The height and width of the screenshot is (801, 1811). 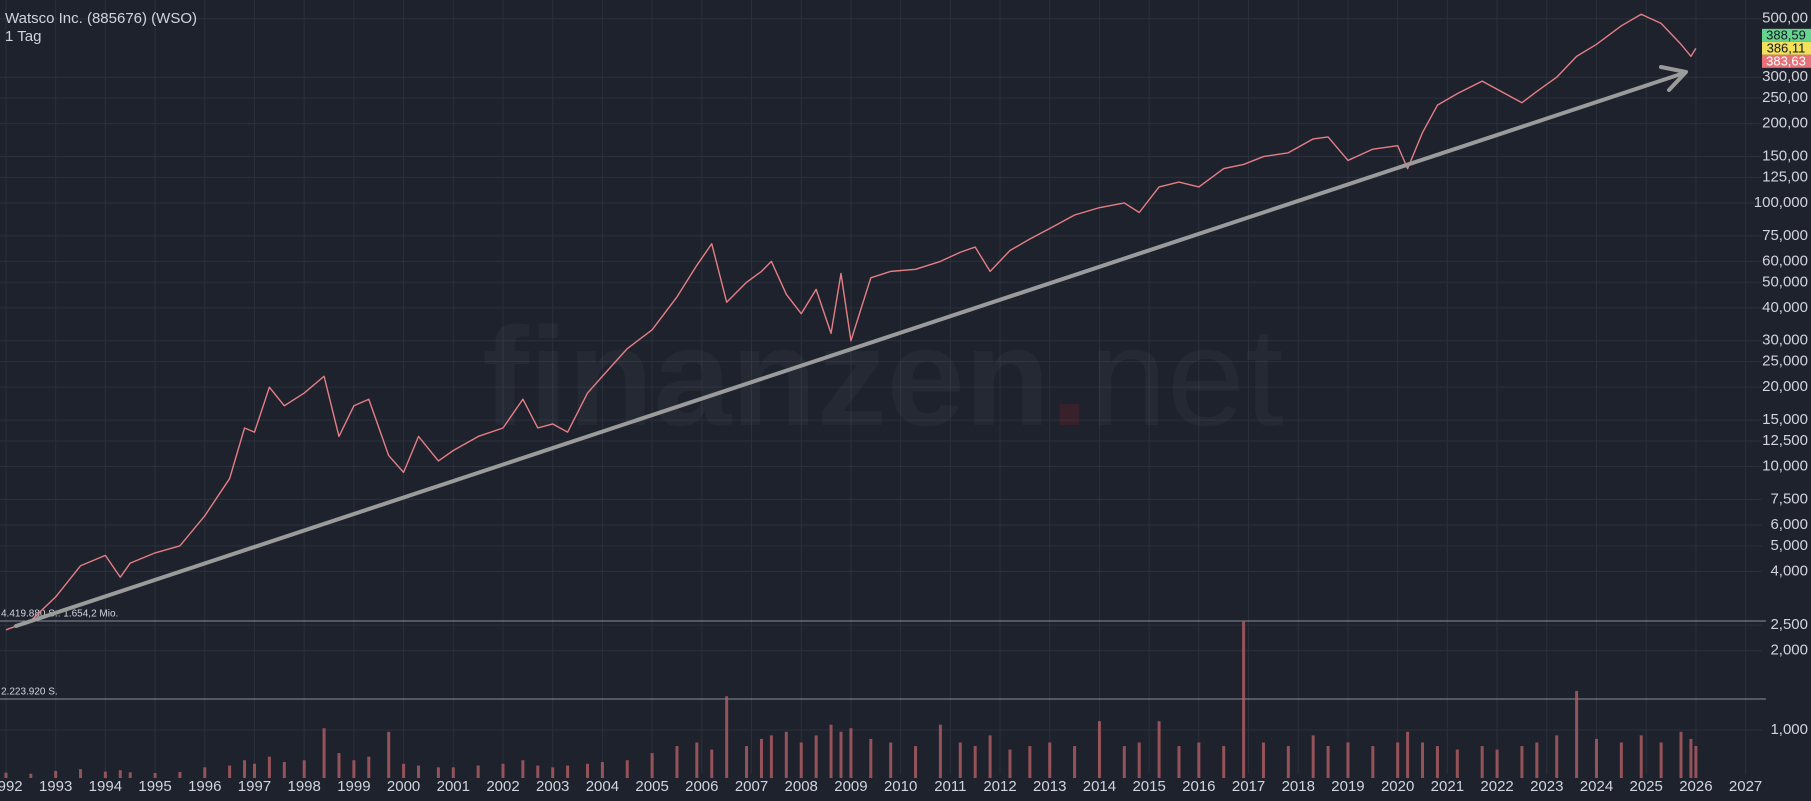 I want to click on y-tick-label: 40,000, so click(x=1785, y=307).